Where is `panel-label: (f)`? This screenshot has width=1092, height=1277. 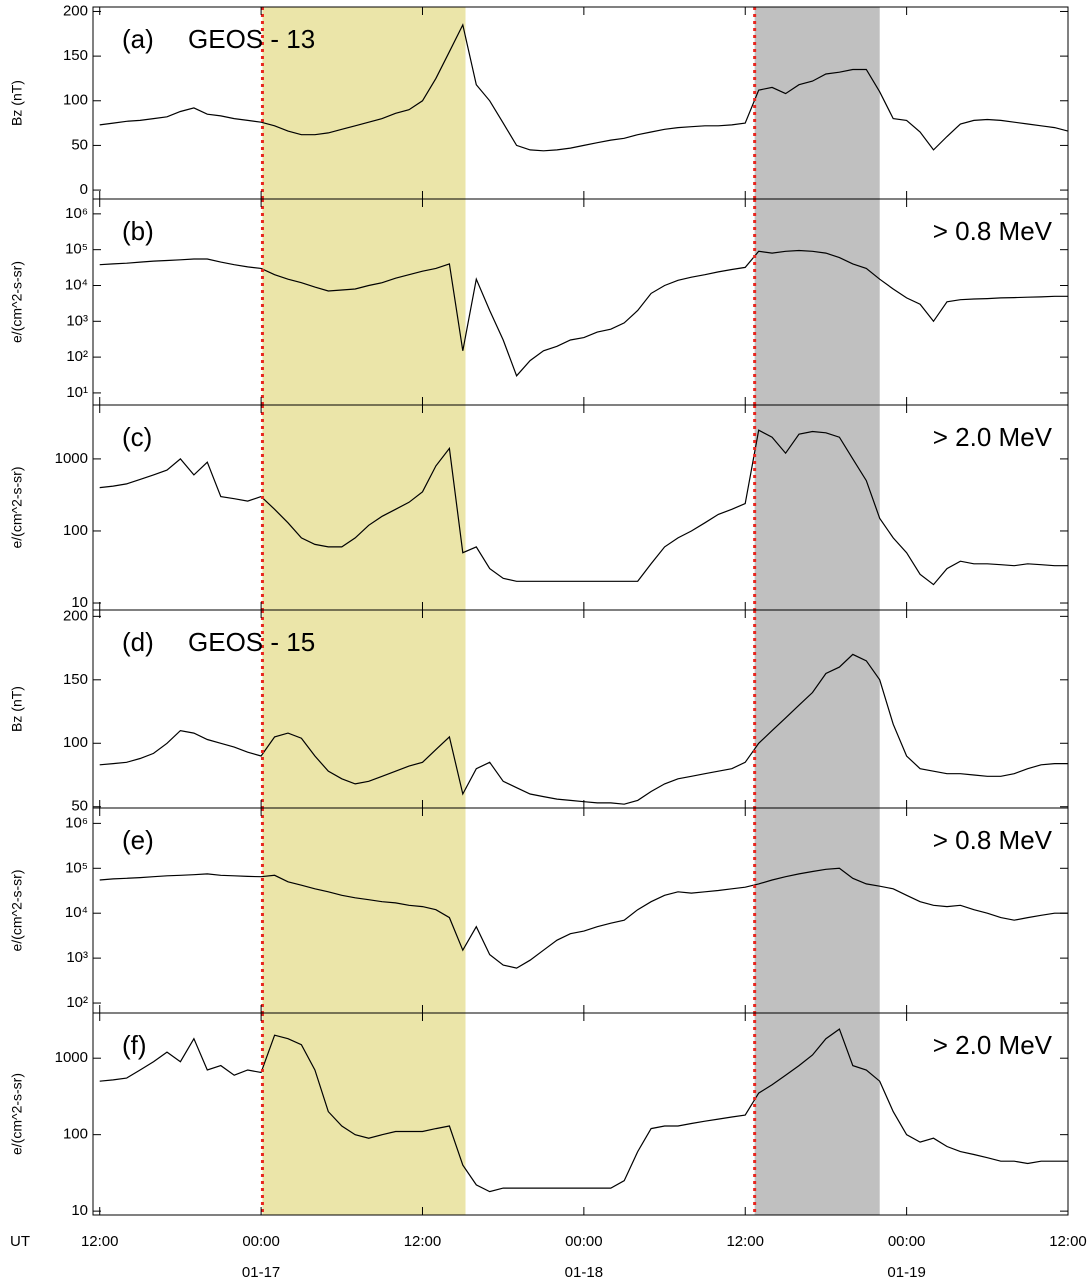 panel-label: (f) is located at coordinates (134, 1045).